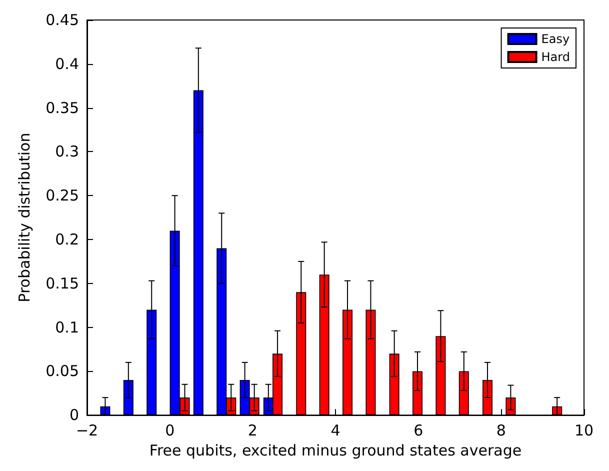 The image size is (609, 471). Describe the element at coordinates (335, 451) in the screenshot. I see `x-axis-title: Free qubits, excited minus ground states average` at that location.